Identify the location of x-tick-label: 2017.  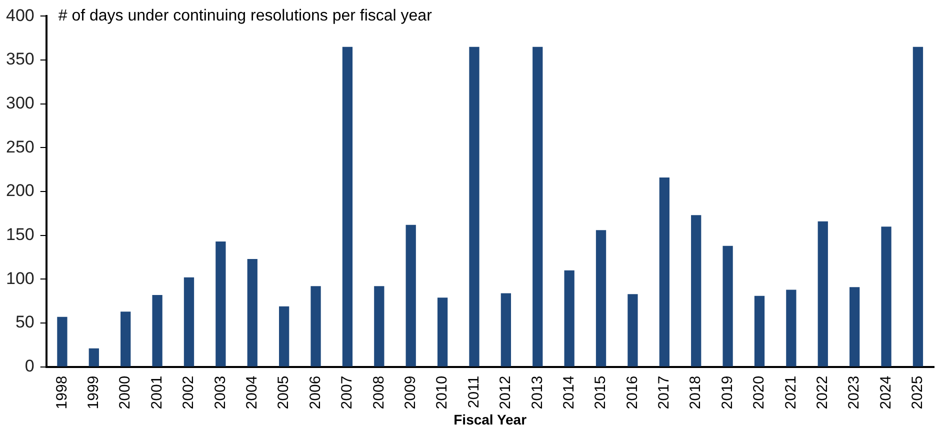
(664, 393).